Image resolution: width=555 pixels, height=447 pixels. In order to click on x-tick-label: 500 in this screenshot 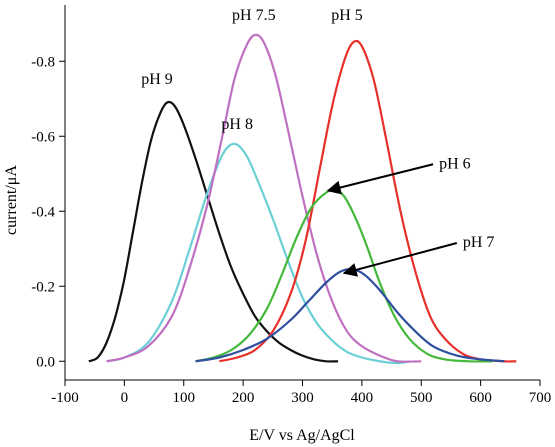, I will do `click(421, 398)`.